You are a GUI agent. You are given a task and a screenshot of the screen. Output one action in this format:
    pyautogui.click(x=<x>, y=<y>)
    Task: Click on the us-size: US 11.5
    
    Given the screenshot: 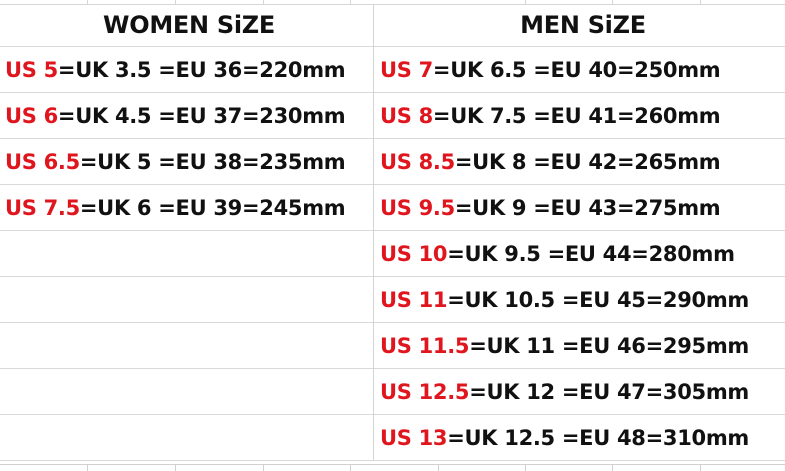 What is the action you would take?
    pyautogui.click(x=425, y=345)
    